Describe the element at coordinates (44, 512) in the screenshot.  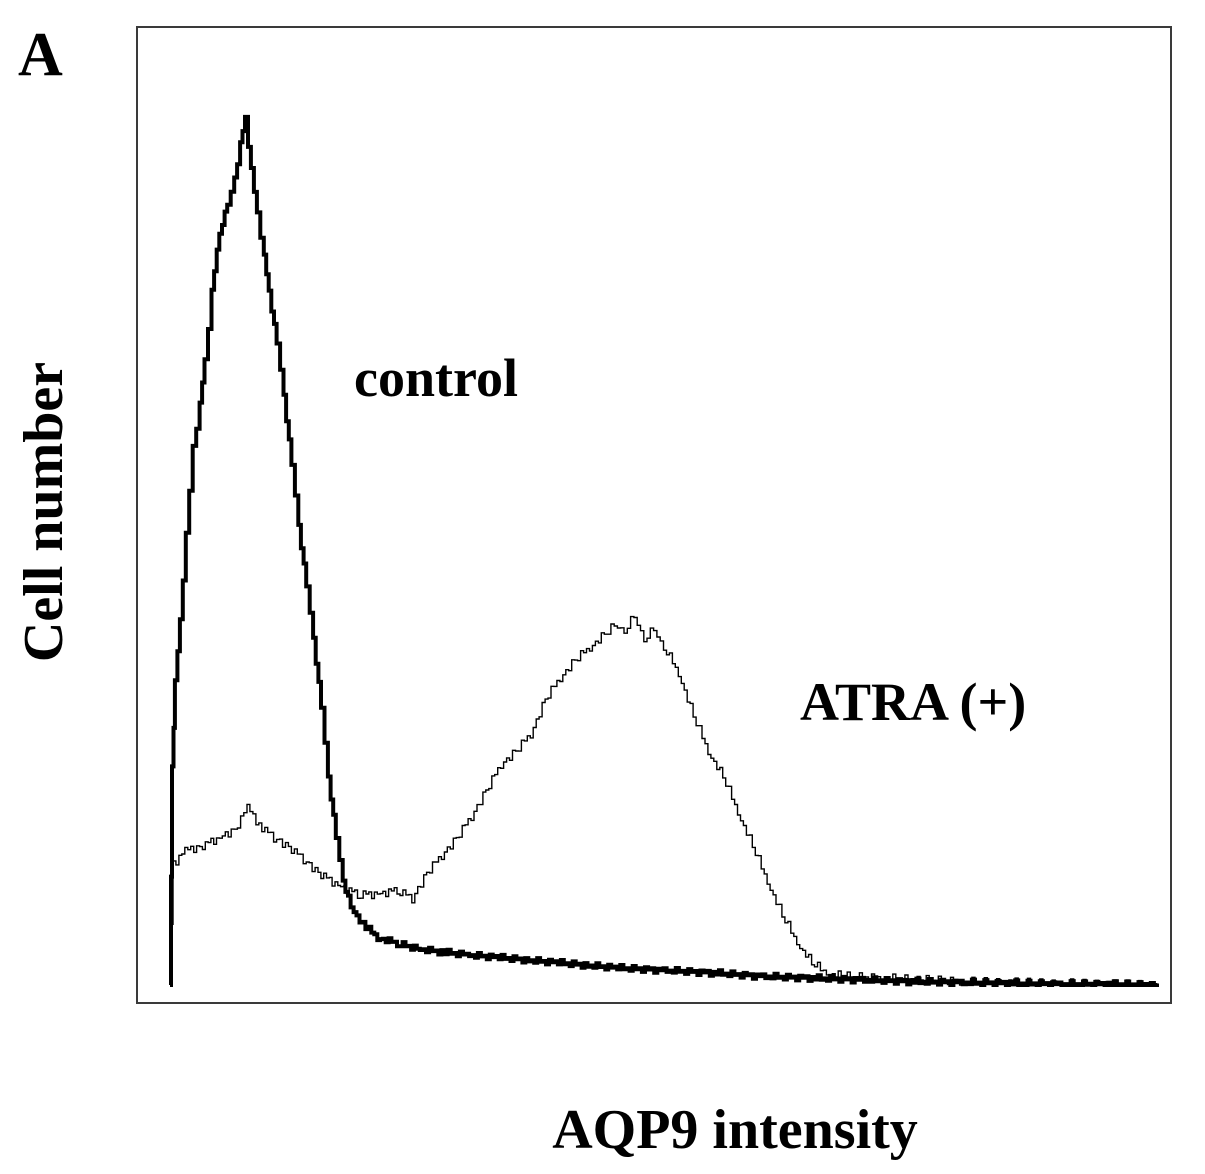
I see `y-axis-label: Cell number` at that location.